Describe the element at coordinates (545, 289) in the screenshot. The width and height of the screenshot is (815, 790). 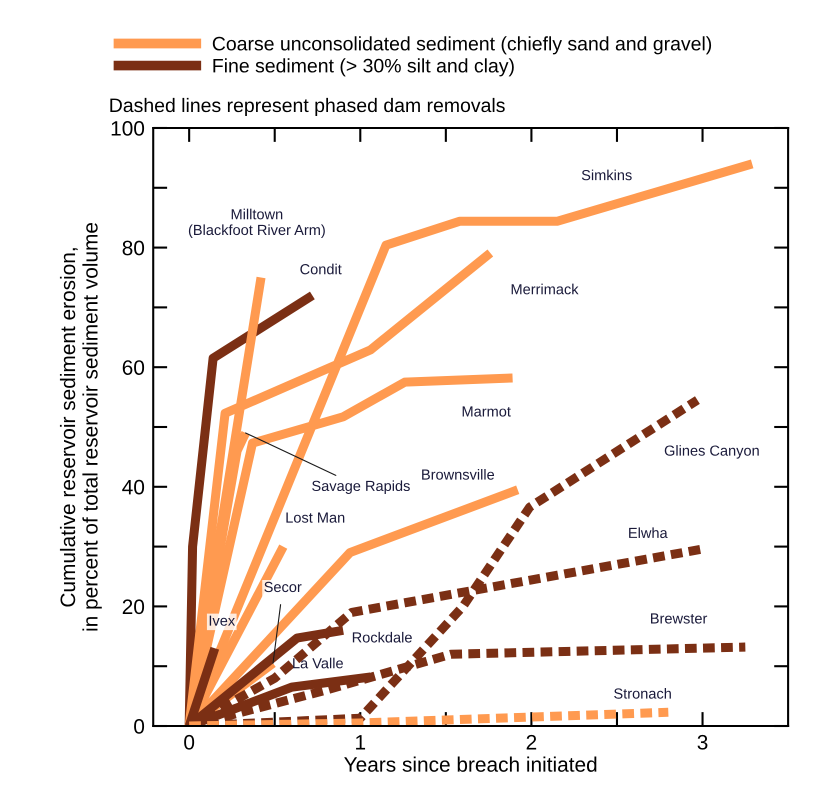
I see `annotation: Merrimack` at that location.